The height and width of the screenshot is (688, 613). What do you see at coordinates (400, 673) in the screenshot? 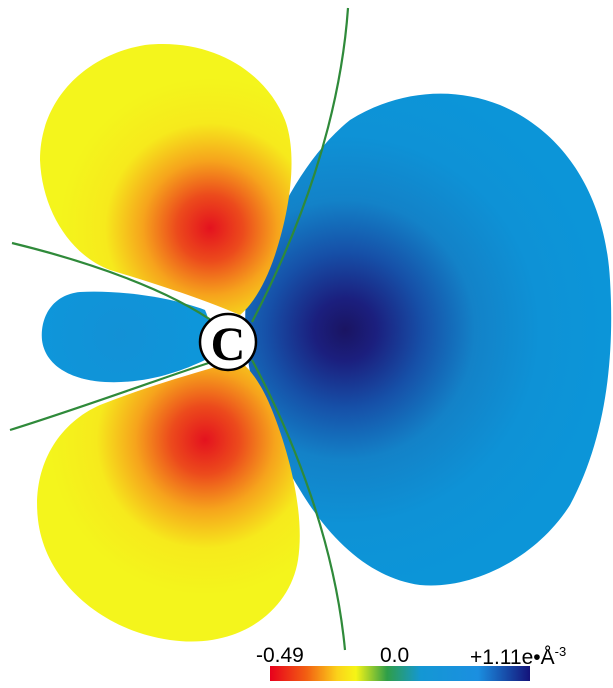
I see `colorbar` at bounding box center [400, 673].